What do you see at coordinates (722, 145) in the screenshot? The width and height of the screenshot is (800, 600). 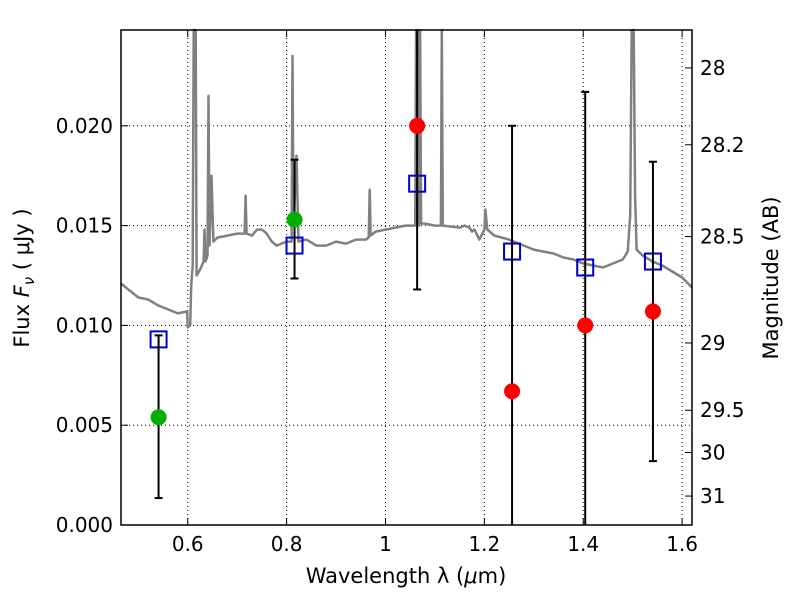 I see `y2-tick-label: 28.2` at bounding box center [722, 145].